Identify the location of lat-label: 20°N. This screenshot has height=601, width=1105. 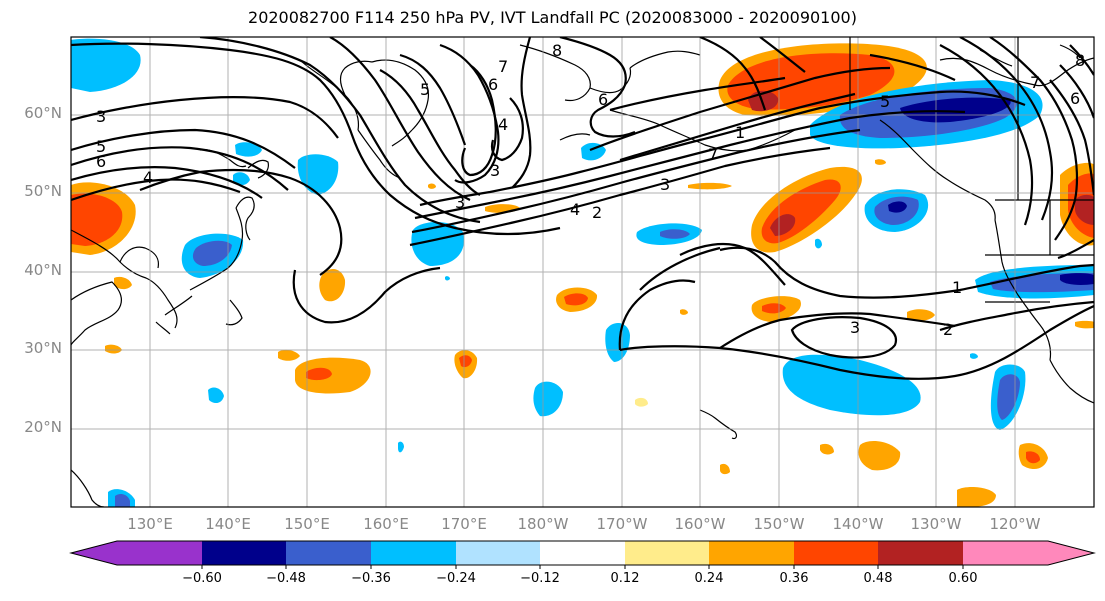
(43, 427).